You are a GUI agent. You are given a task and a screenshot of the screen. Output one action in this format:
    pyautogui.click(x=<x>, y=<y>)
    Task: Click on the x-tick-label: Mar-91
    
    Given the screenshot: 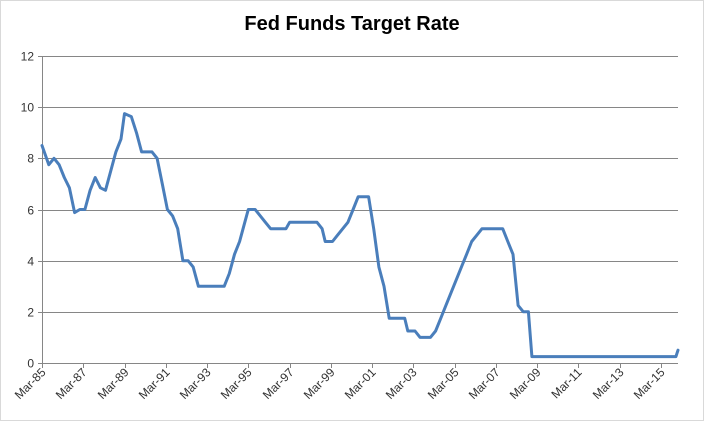 What is the action you would take?
    pyautogui.click(x=154, y=383)
    